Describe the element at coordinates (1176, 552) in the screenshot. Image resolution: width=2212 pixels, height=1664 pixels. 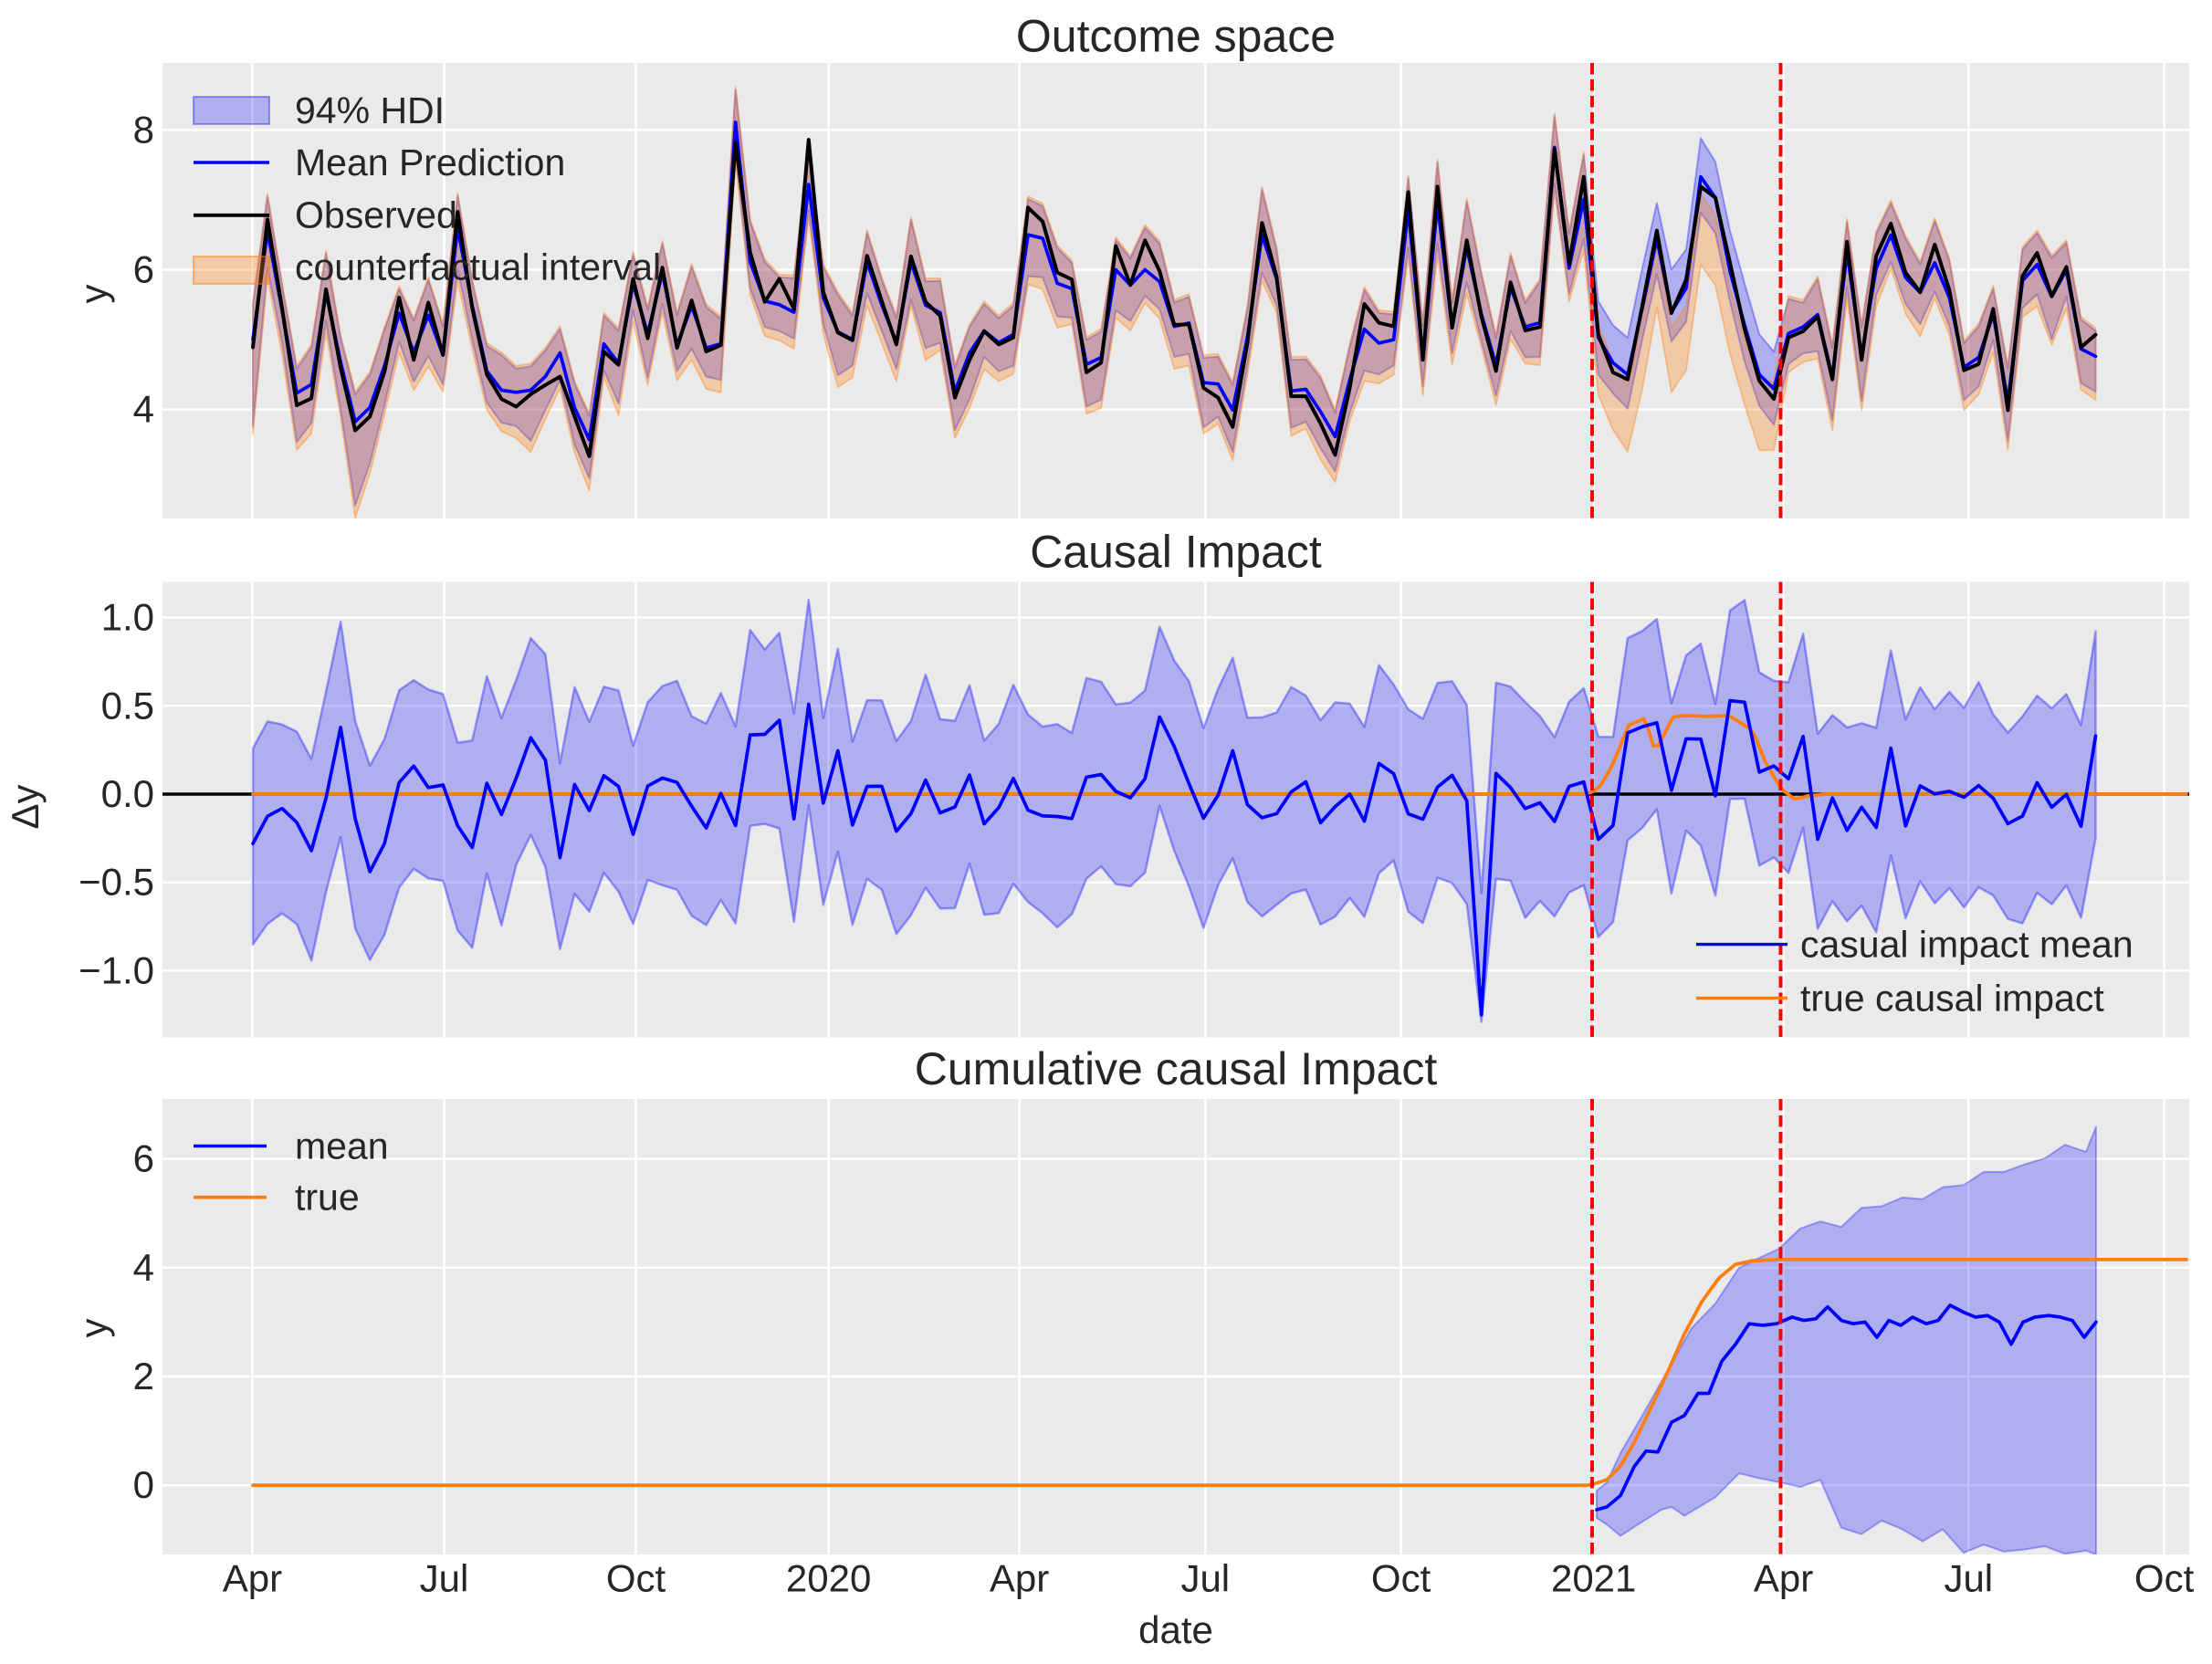
I see `svg-text: Causal Impact` at that location.